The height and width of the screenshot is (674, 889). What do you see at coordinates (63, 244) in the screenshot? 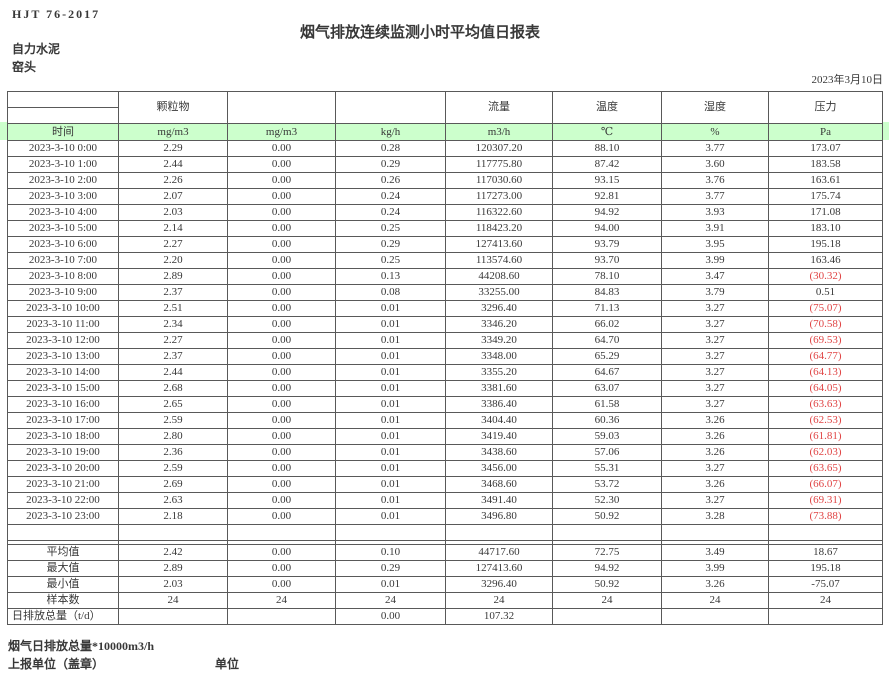
I see `cell-time: 2023-3-10 6:00` at bounding box center [63, 244].